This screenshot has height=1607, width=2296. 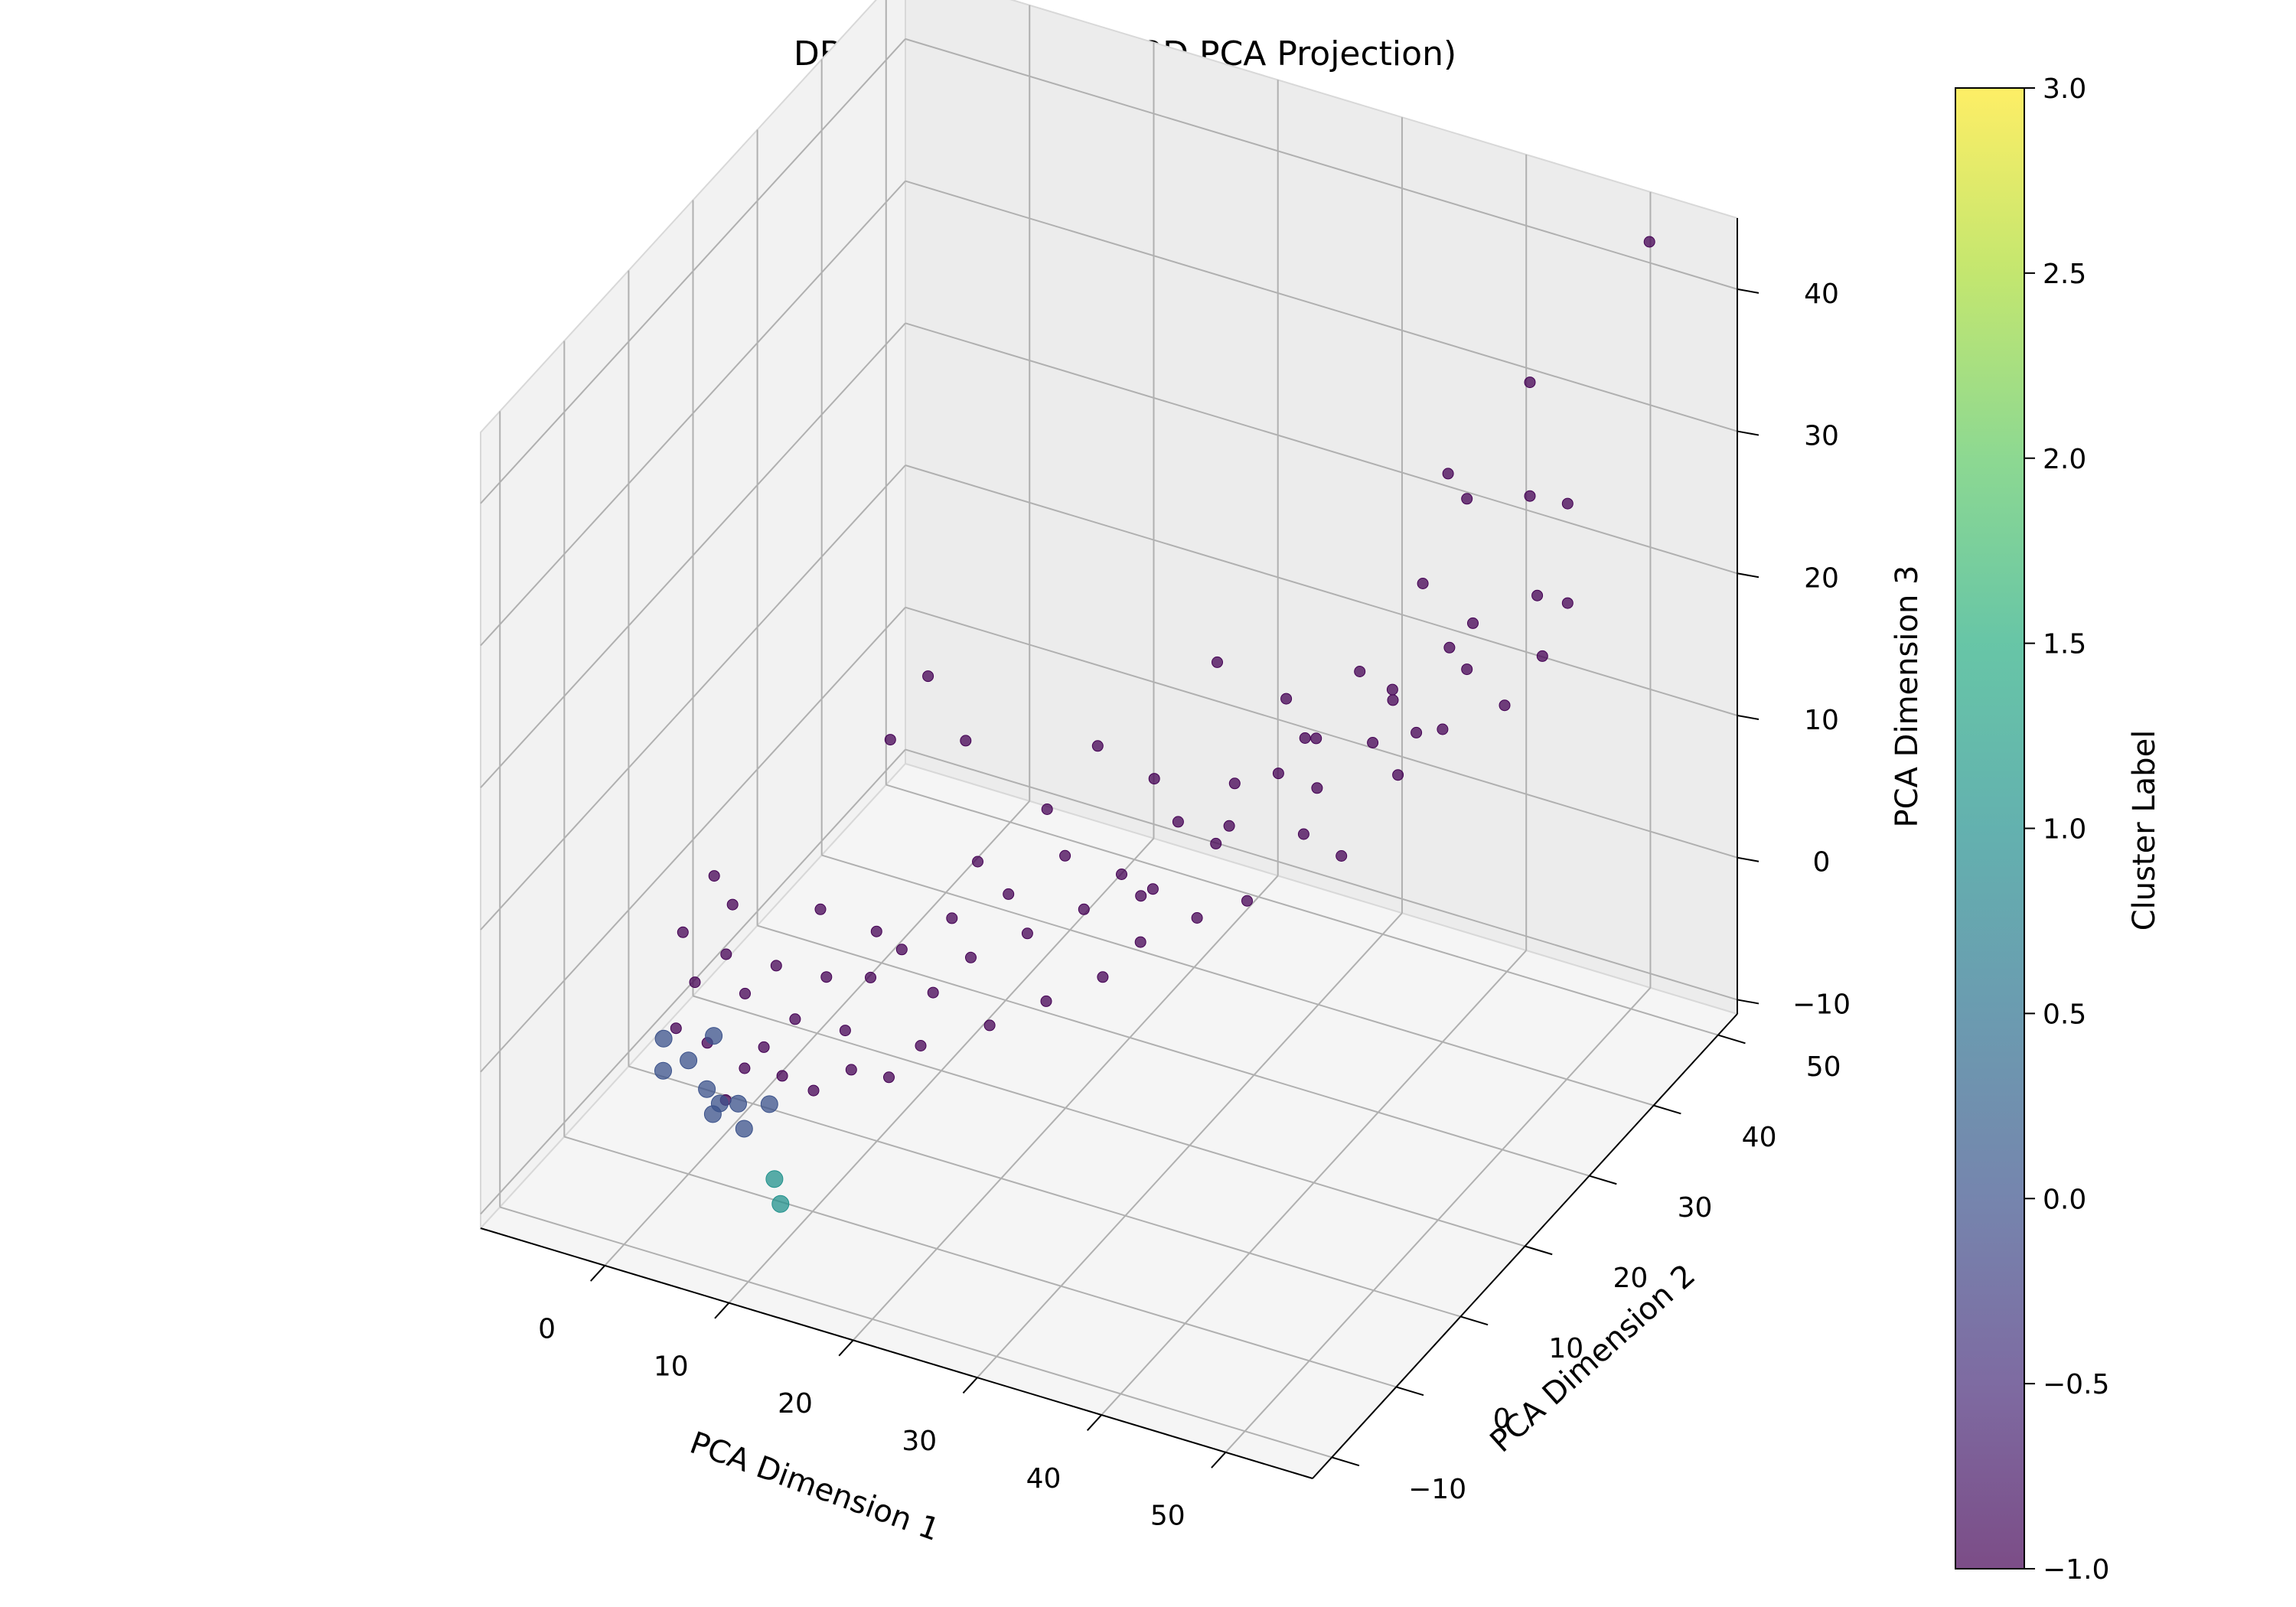 What do you see at coordinates (2064, 1014) in the screenshot?
I see `colorbar-tick-label: 0.5` at bounding box center [2064, 1014].